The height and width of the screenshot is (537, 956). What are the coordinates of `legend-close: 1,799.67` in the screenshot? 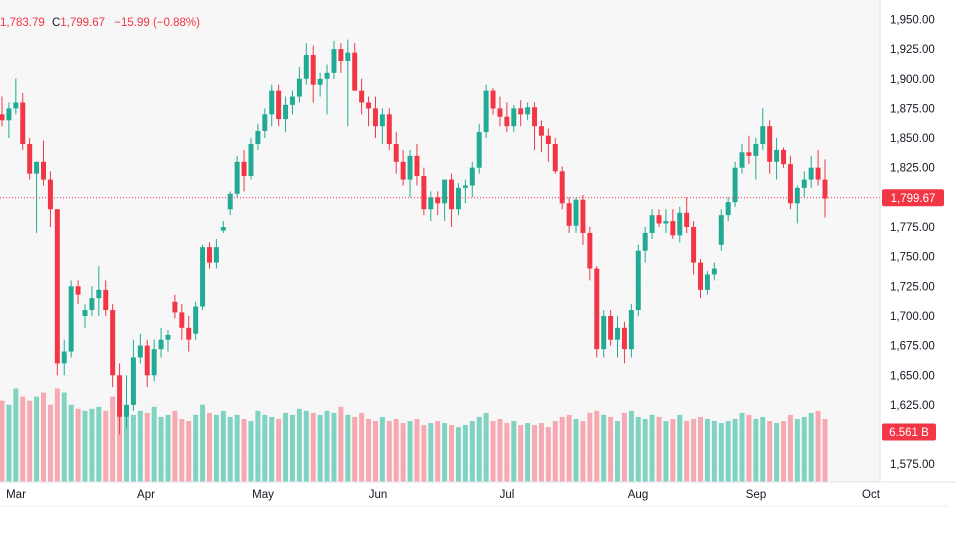 It's located at (82, 23).